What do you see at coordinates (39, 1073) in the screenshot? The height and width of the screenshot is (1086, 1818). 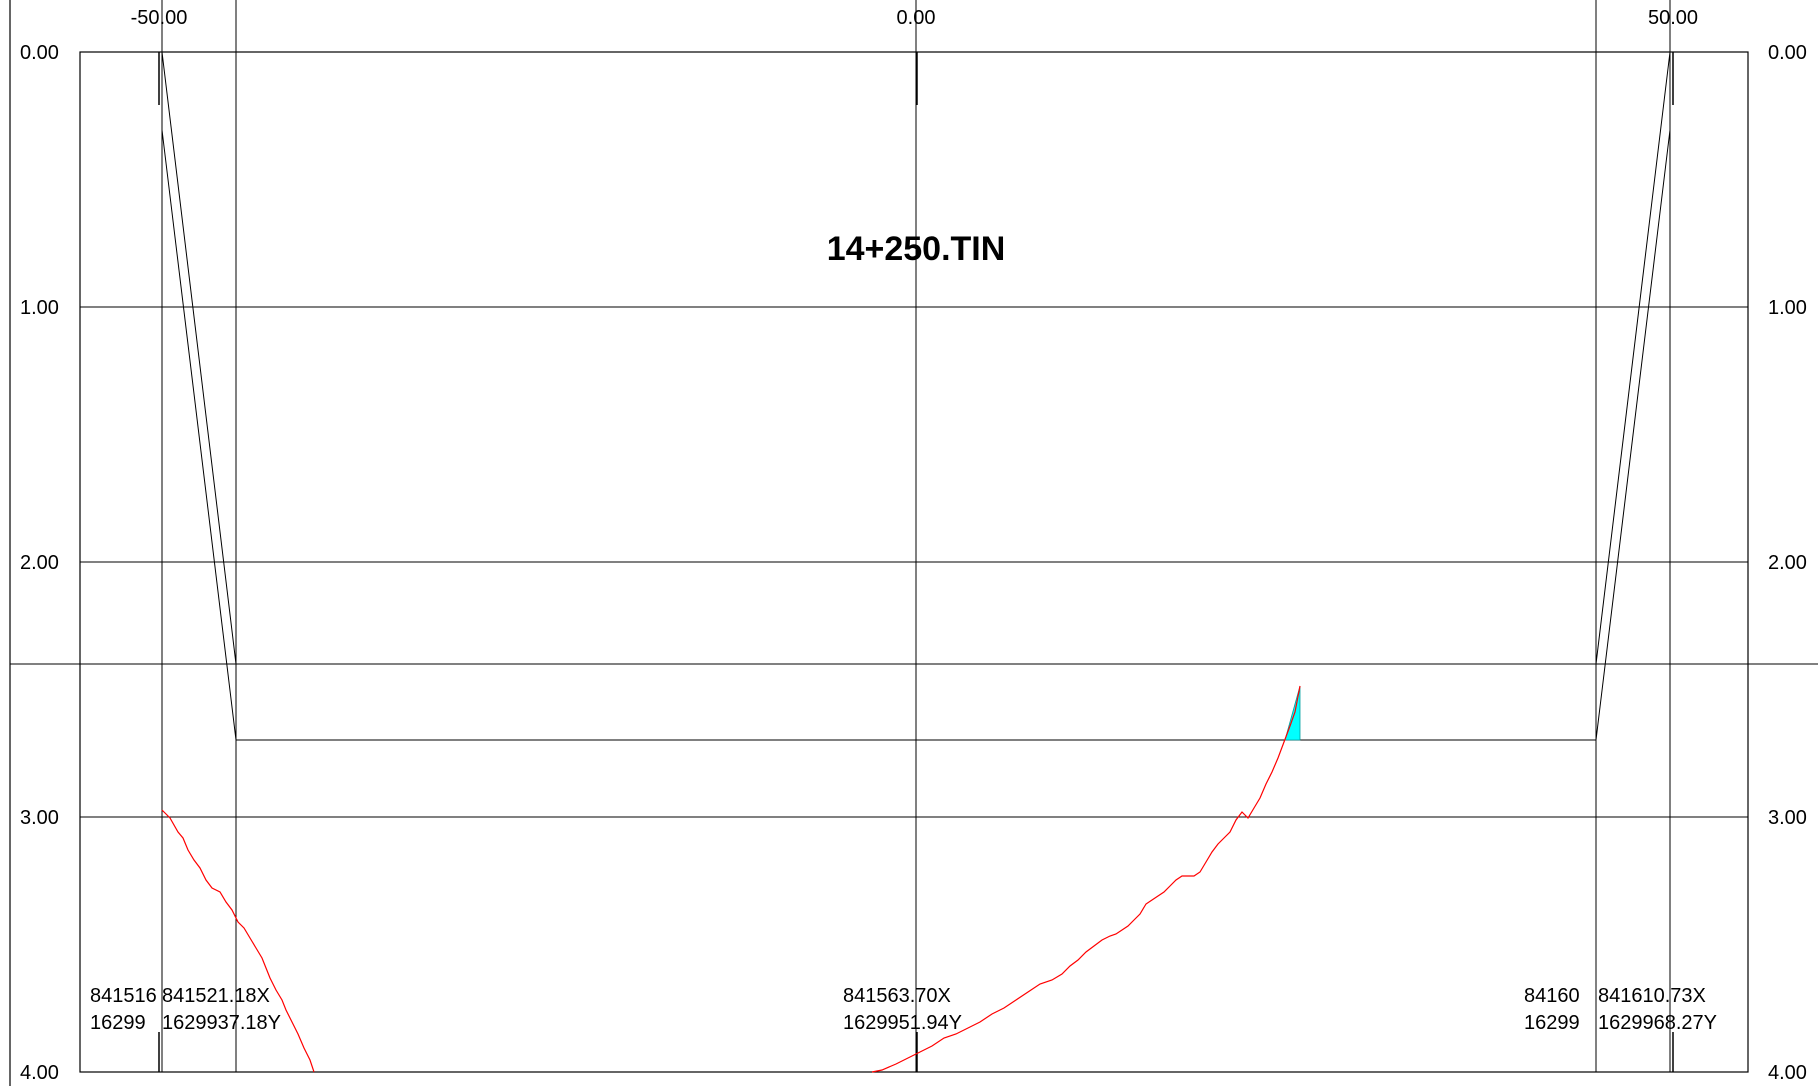 I see `depth-label-left-4: 4.00` at bounding box center [39, 1073].